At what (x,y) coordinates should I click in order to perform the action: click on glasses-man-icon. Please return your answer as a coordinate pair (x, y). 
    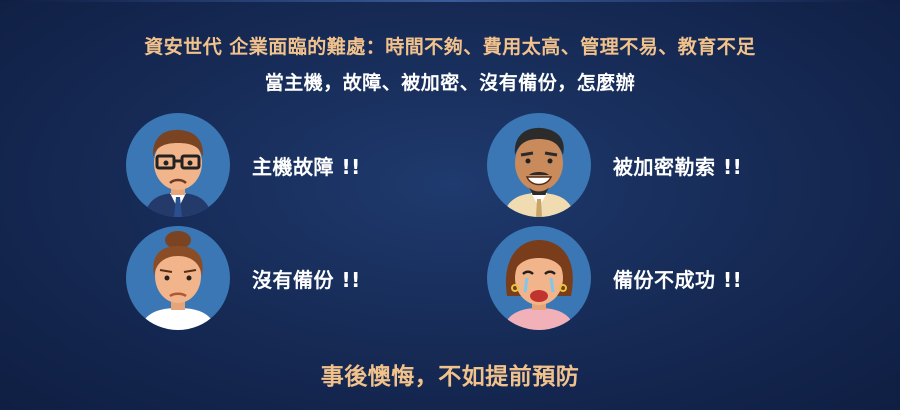
    Looking at the image, I should click on (178, 165).